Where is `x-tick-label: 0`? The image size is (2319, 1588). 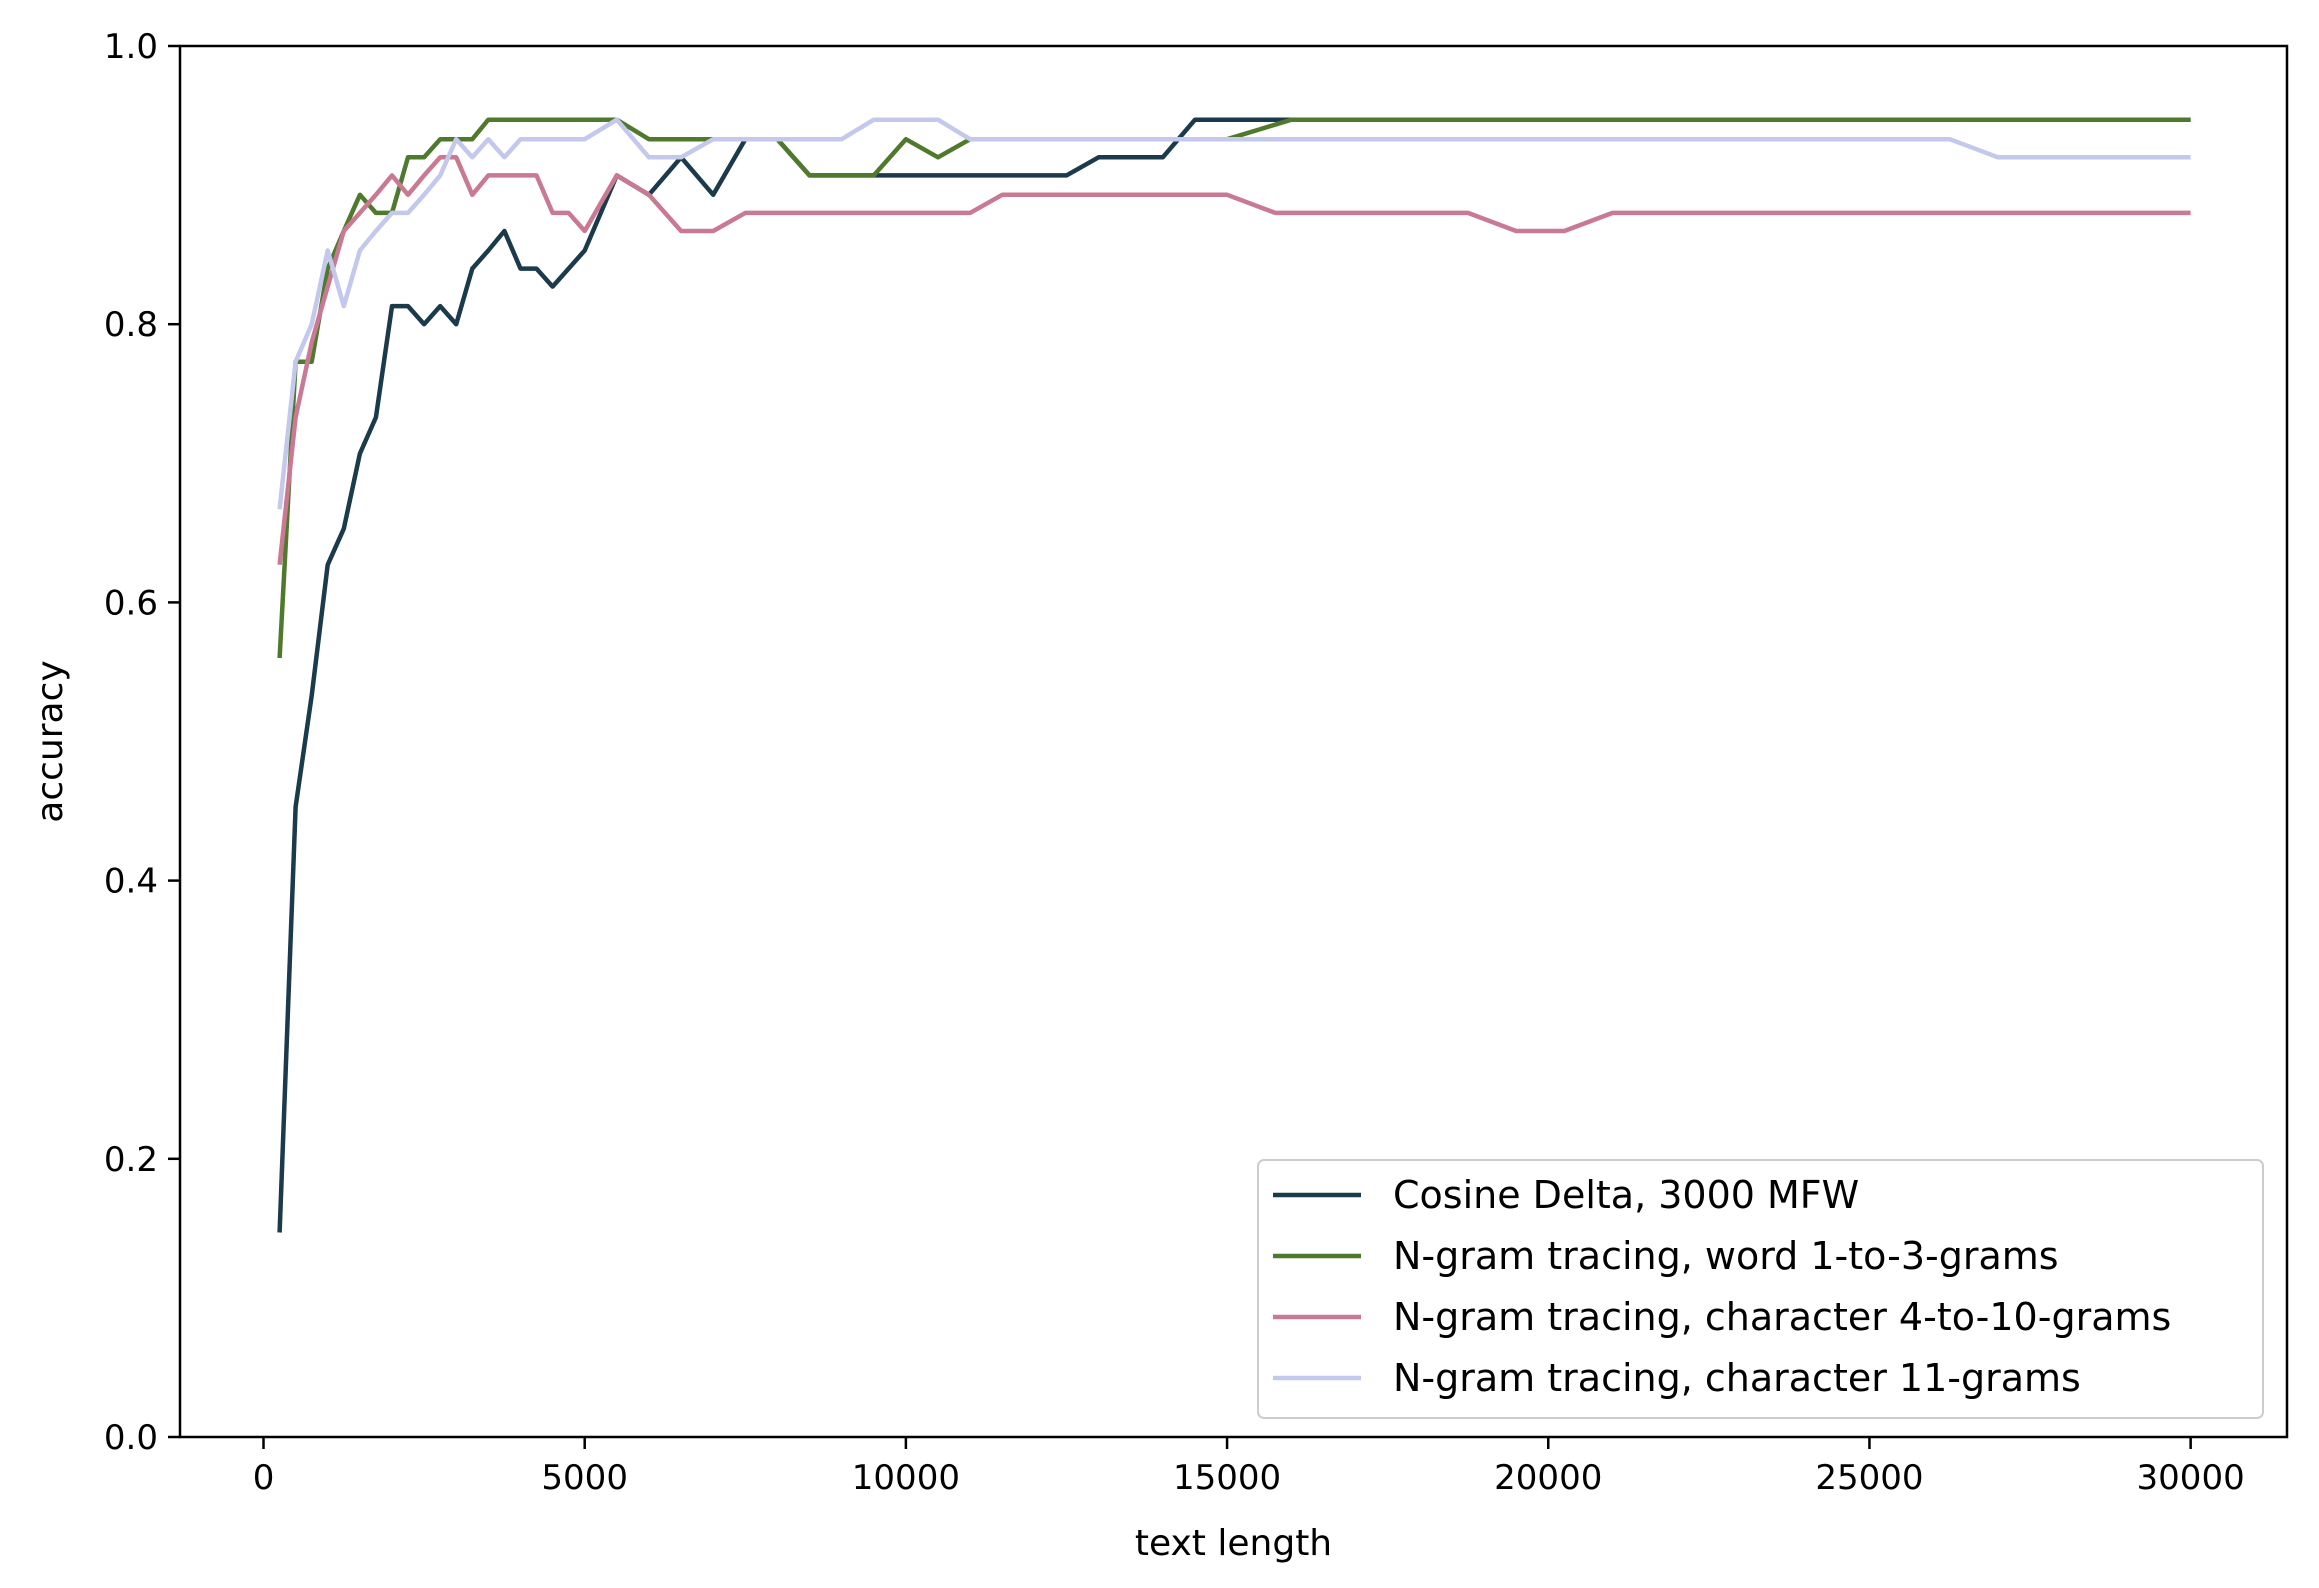 x-tick-label: 0 is located at coordinates (264, 1478).